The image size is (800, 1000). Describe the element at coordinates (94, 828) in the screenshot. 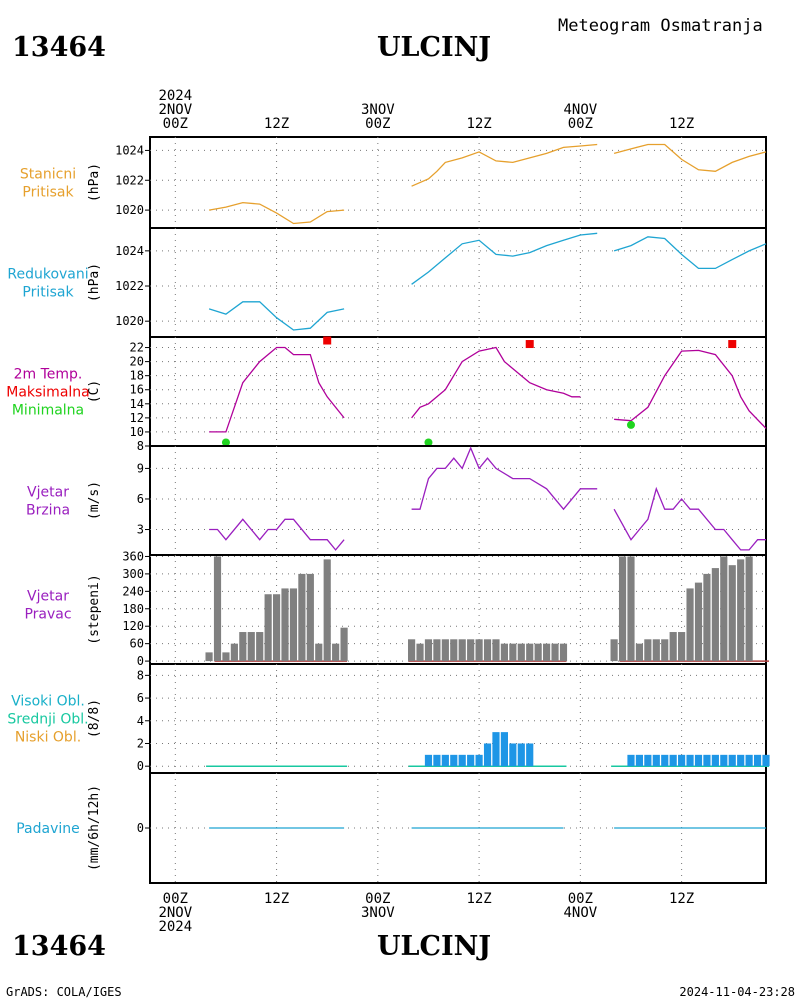

I see `precipitation-unit-label: (mm/6h/12h)` at that location.